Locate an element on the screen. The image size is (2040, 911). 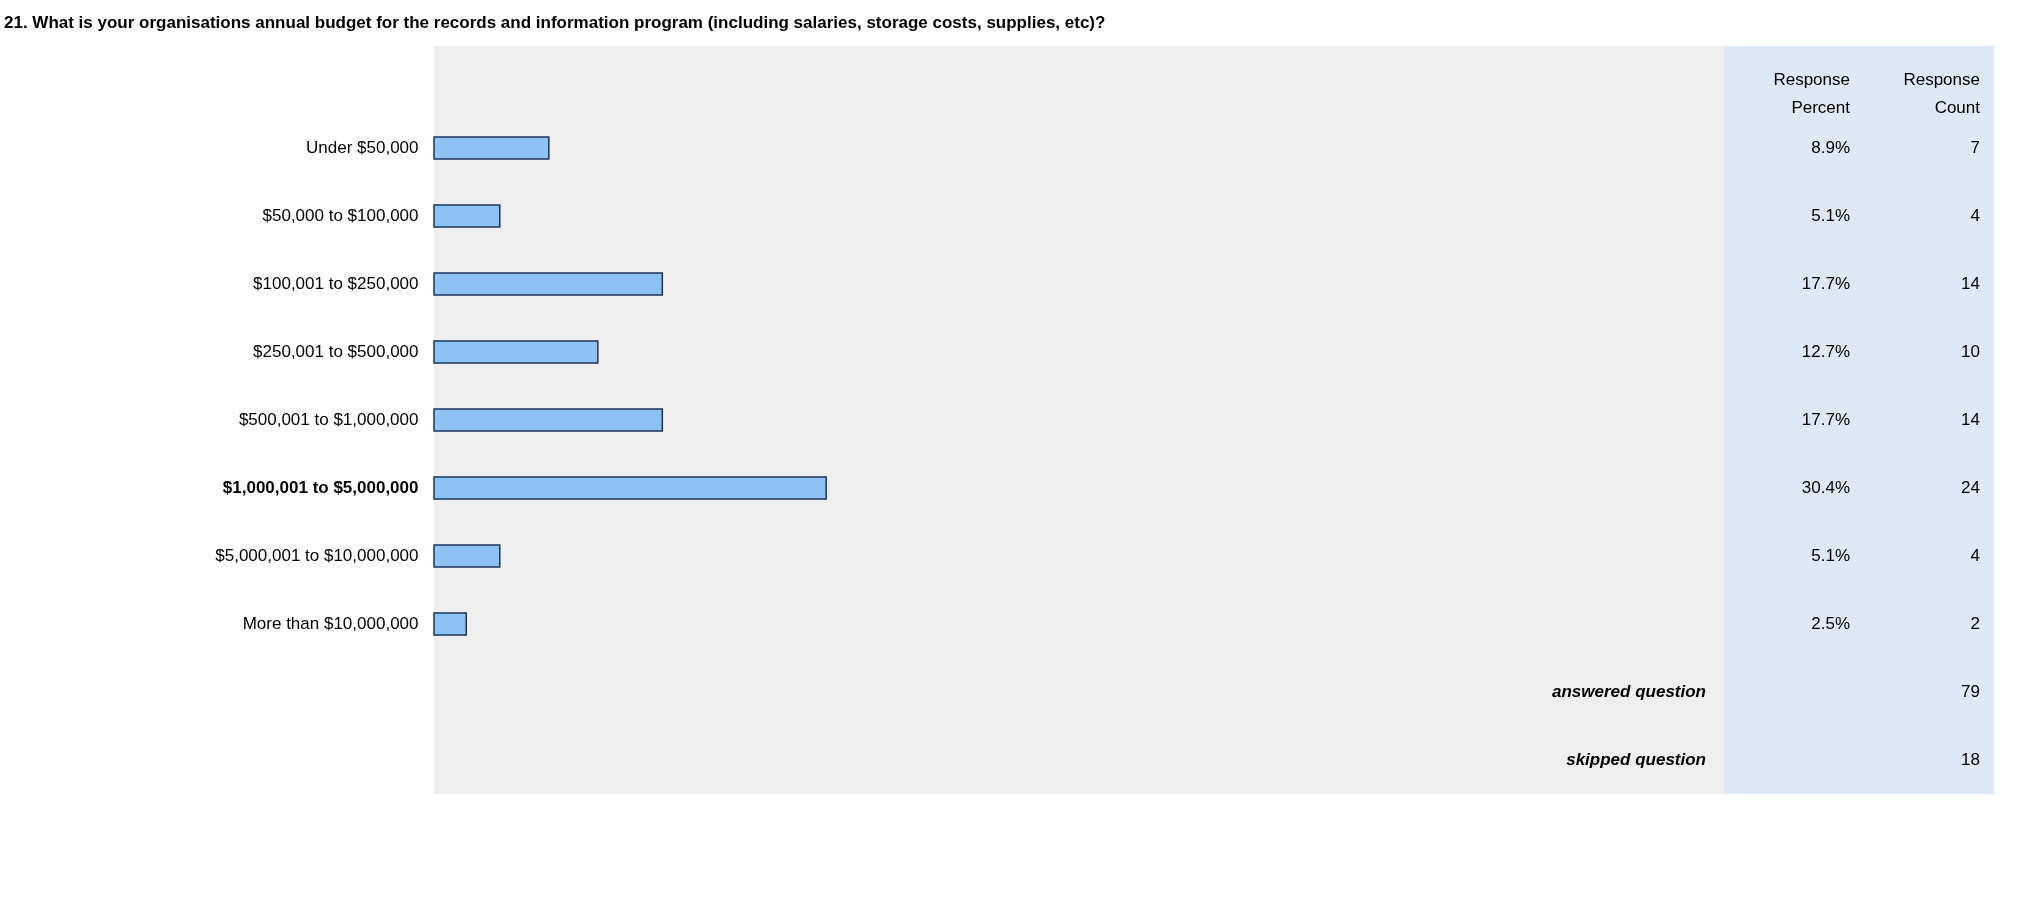
chart-title: 21. What is your organisations annual budget for the records and information program (including salaries, storage costs, supplies, etc)? is located at coordinates (555, 22).